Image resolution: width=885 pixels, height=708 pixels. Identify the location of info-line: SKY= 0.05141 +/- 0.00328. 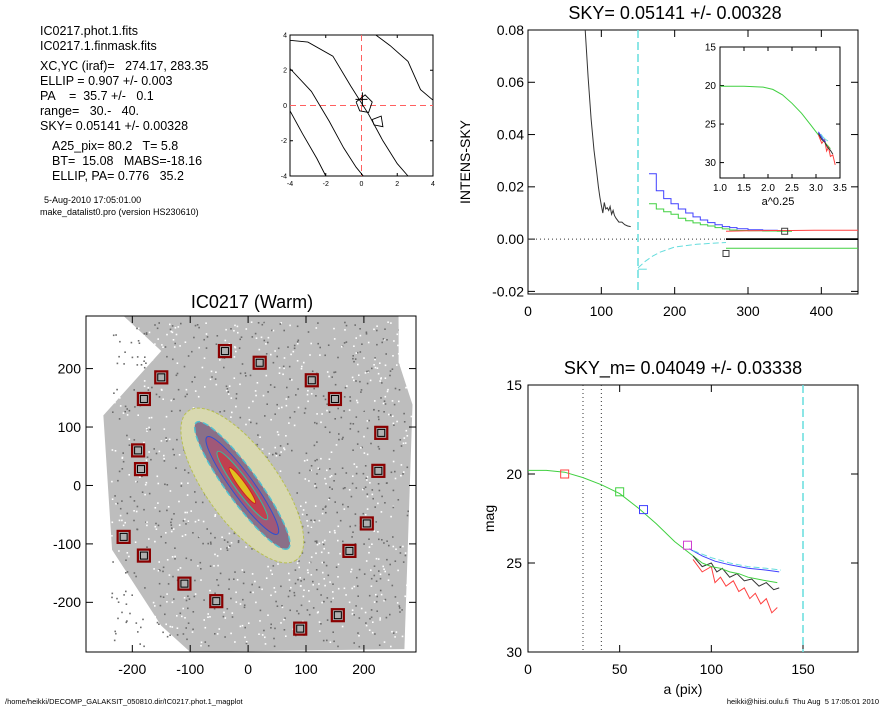
(114, 126).